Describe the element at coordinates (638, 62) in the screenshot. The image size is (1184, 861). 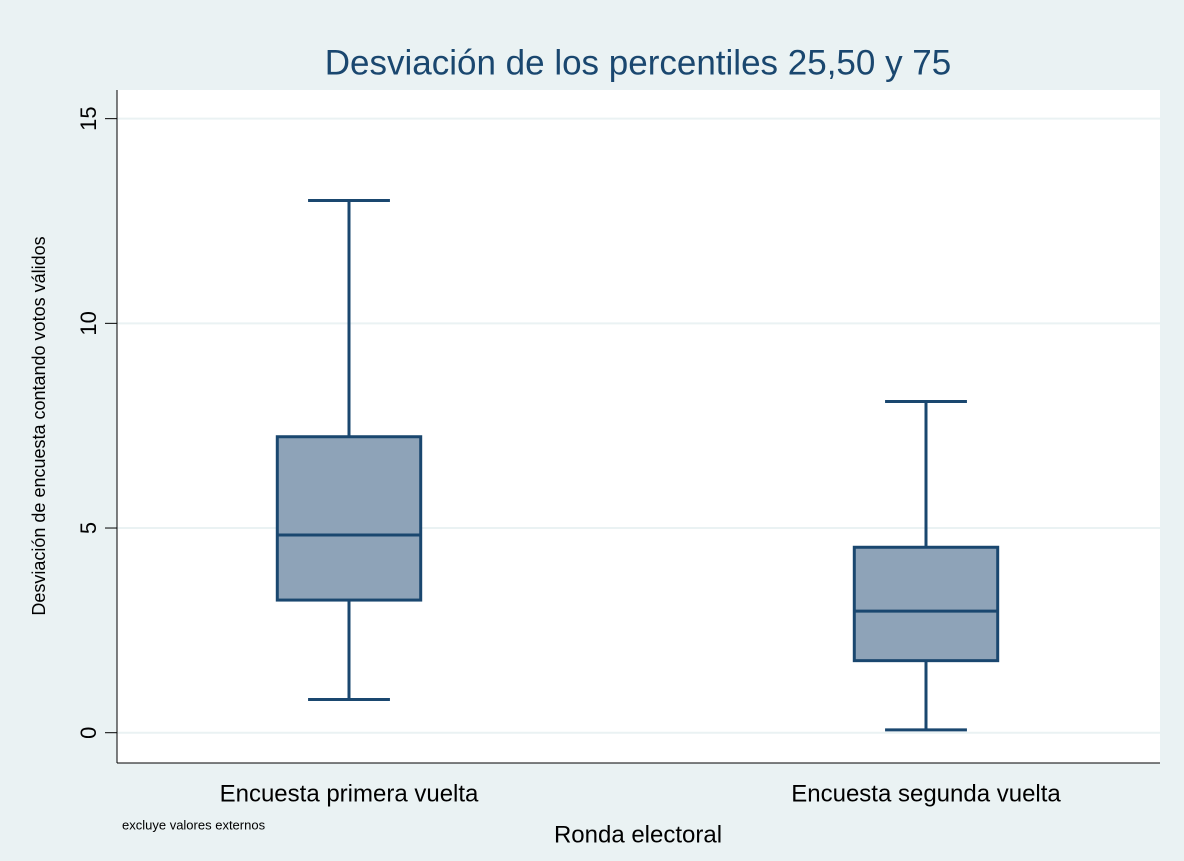
I see `chart-title: Desviación de los percentiles 25,50 y 75` at that location.